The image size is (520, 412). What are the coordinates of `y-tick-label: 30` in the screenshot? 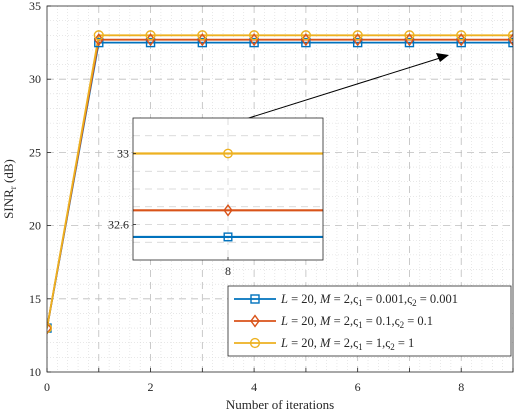 It's located at (35, 79).